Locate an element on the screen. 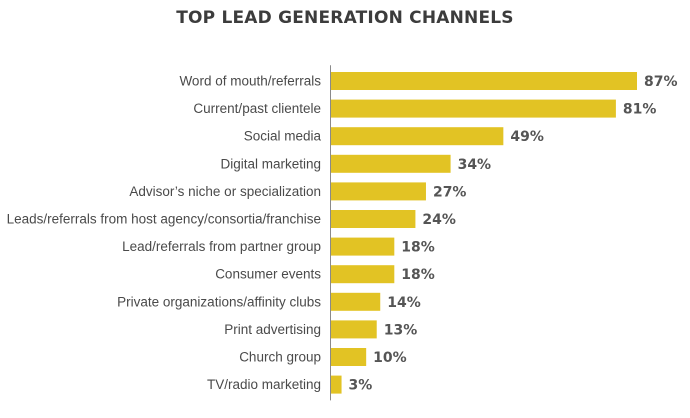  category-label: TV/radio marketing is located at coordinates (264, 384).